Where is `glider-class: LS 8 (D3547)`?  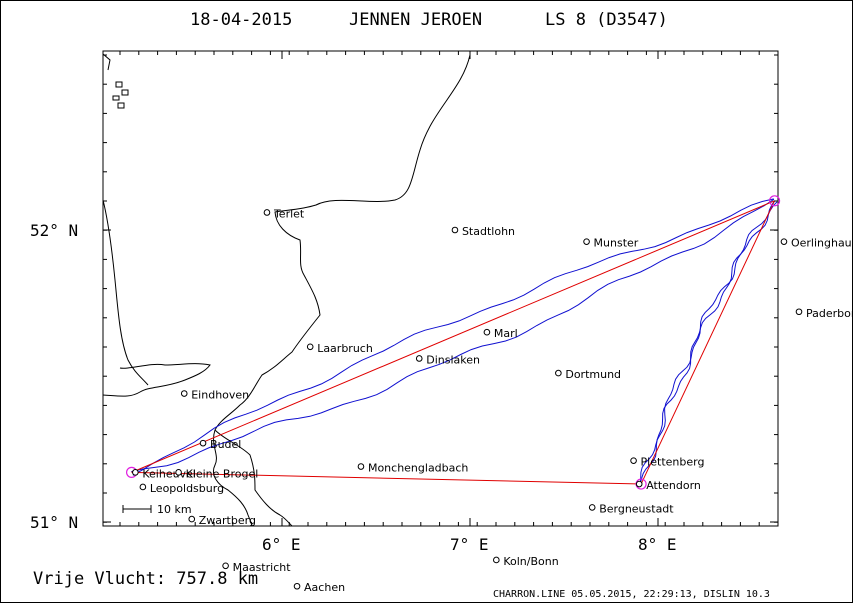 glider-class: LS 8 (D3547) is located at coordinates (606, 20).